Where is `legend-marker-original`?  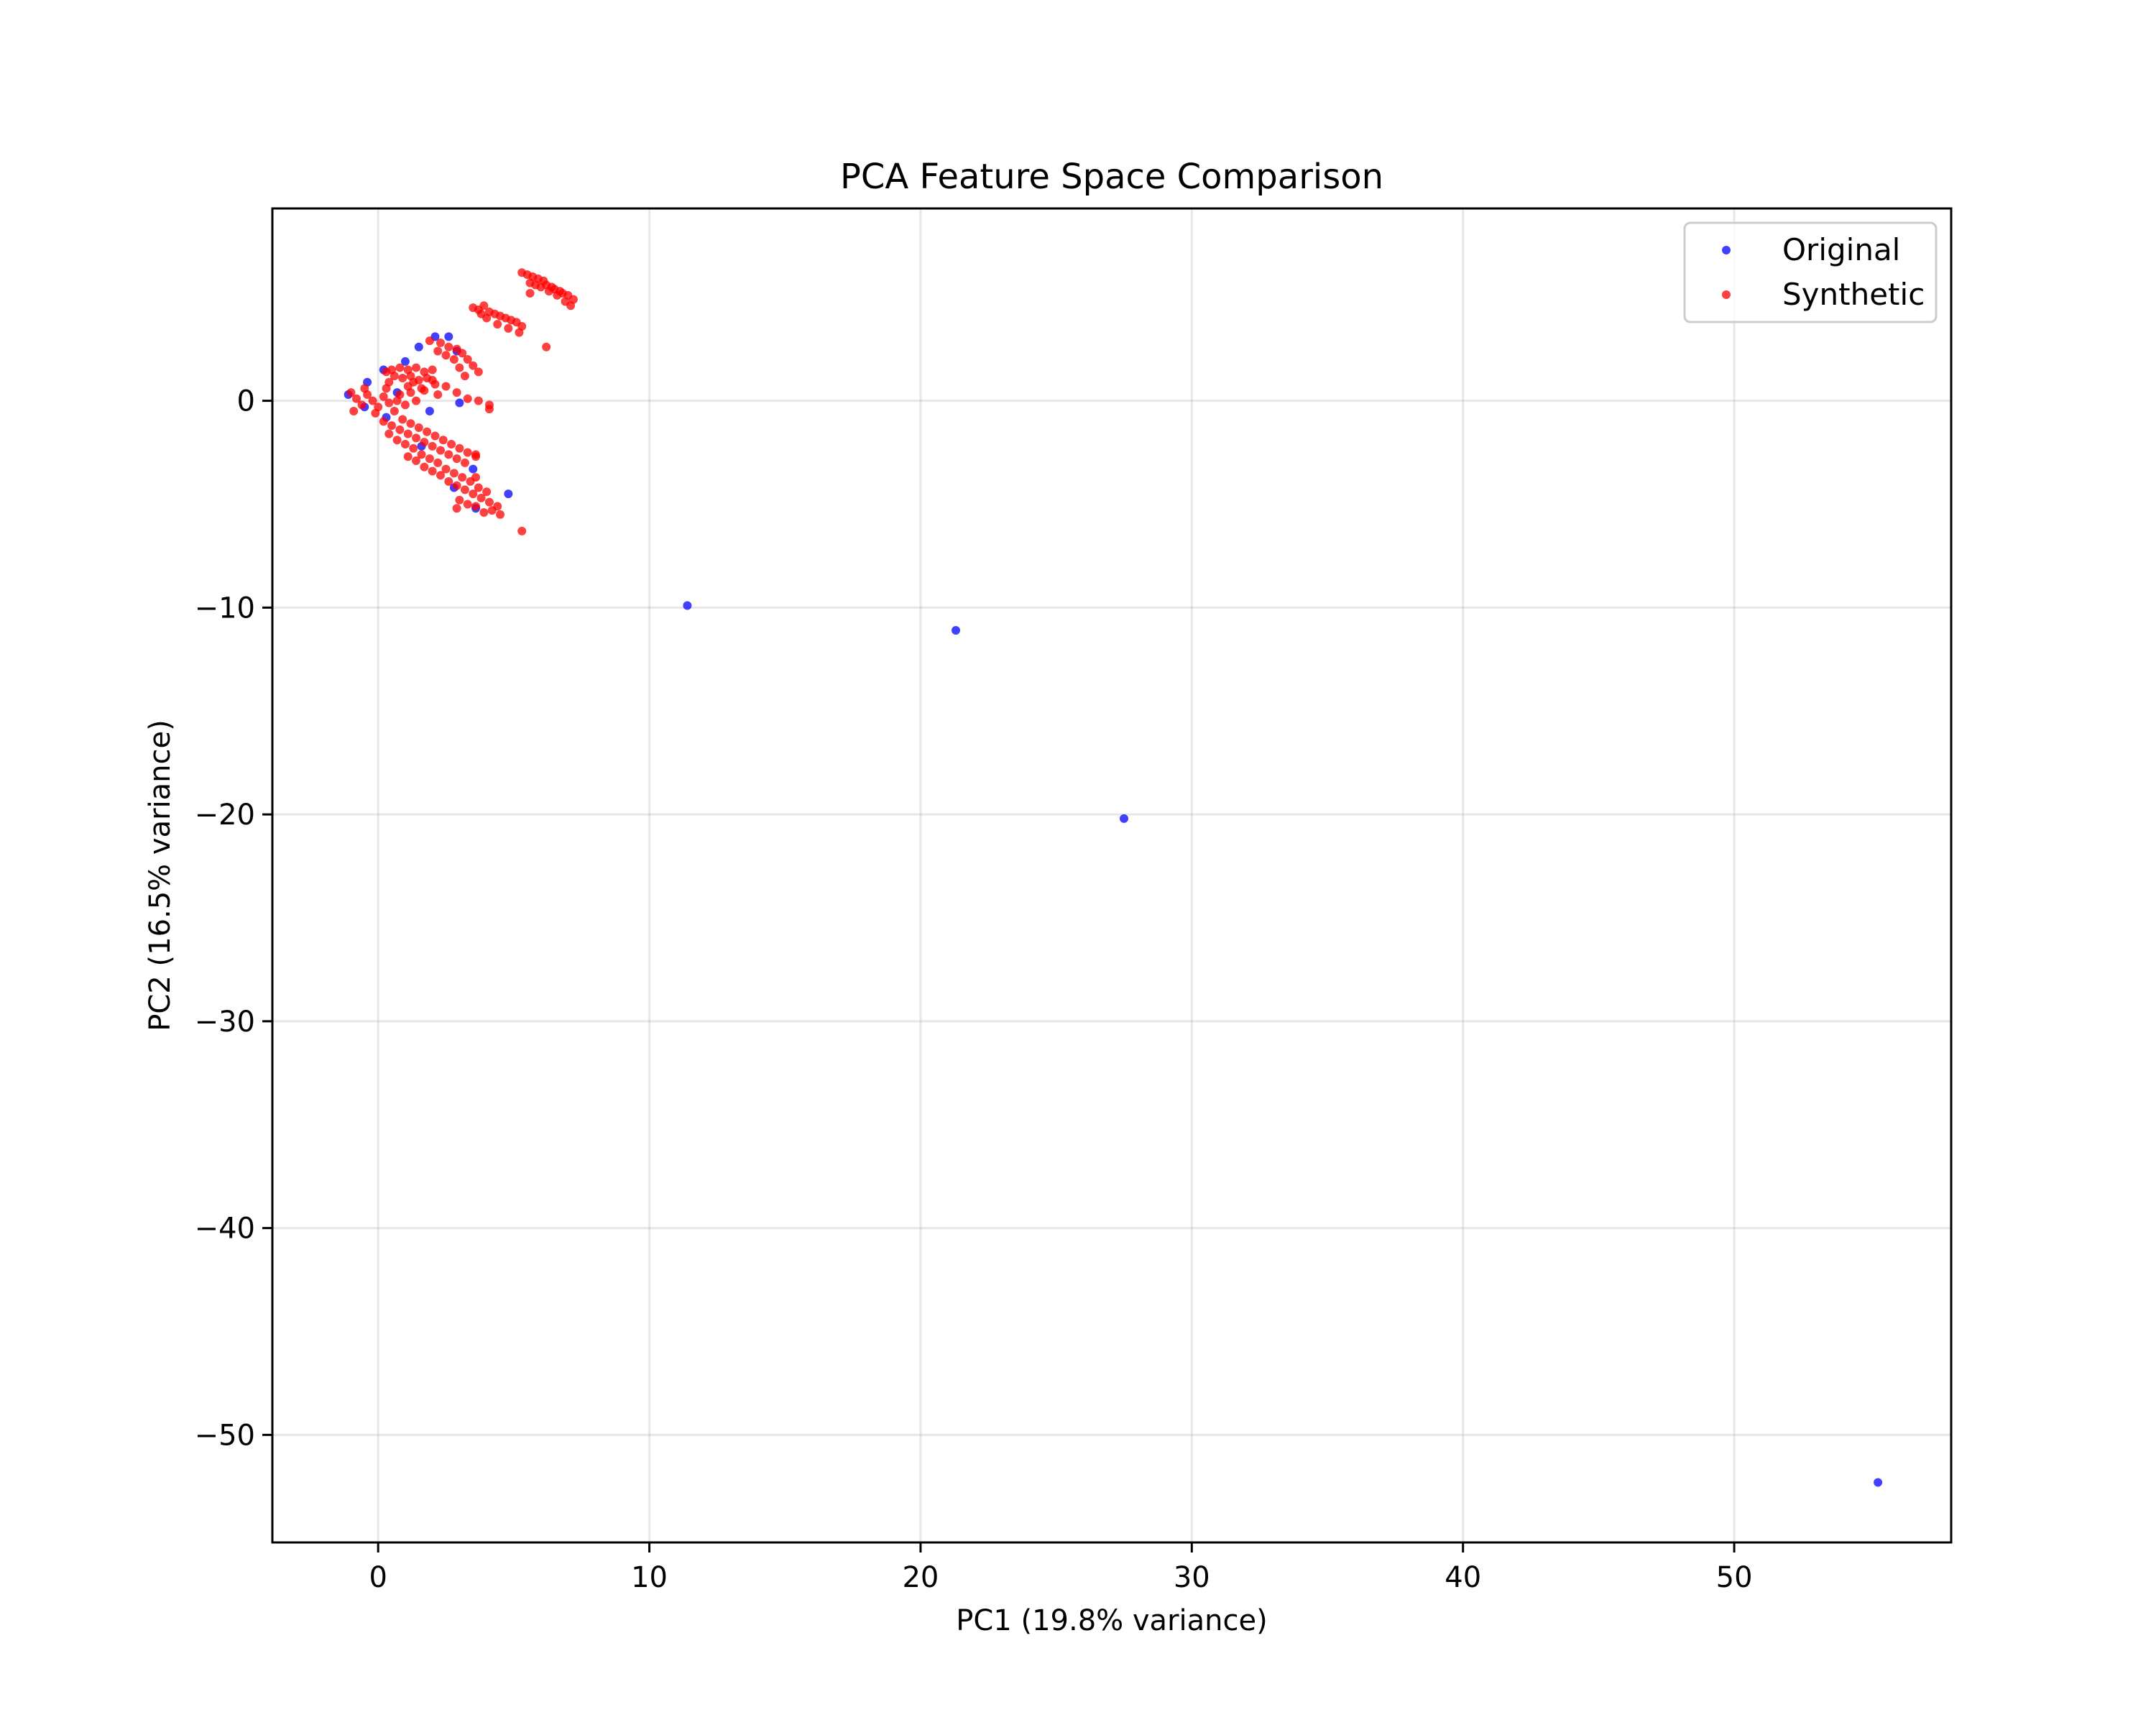 legend-marker-original is located at coordinates (1726, 250).